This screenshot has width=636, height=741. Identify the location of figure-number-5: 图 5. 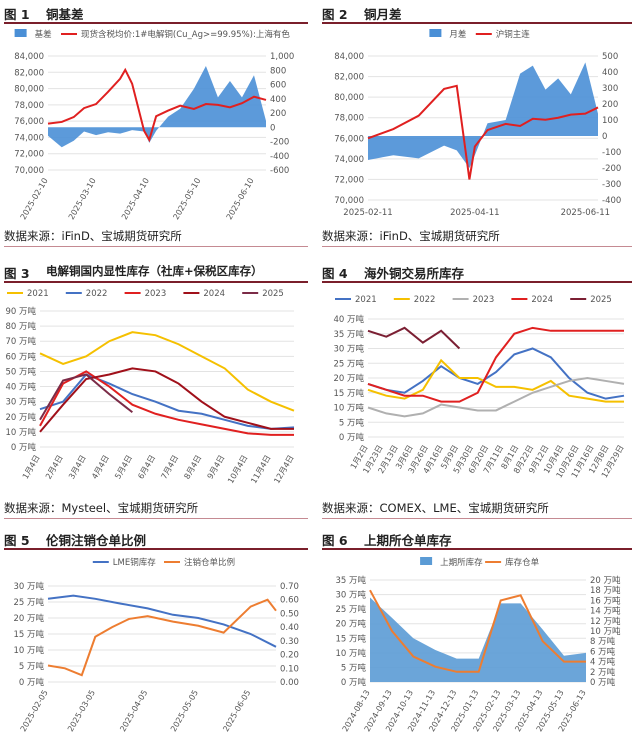
(17, 540).